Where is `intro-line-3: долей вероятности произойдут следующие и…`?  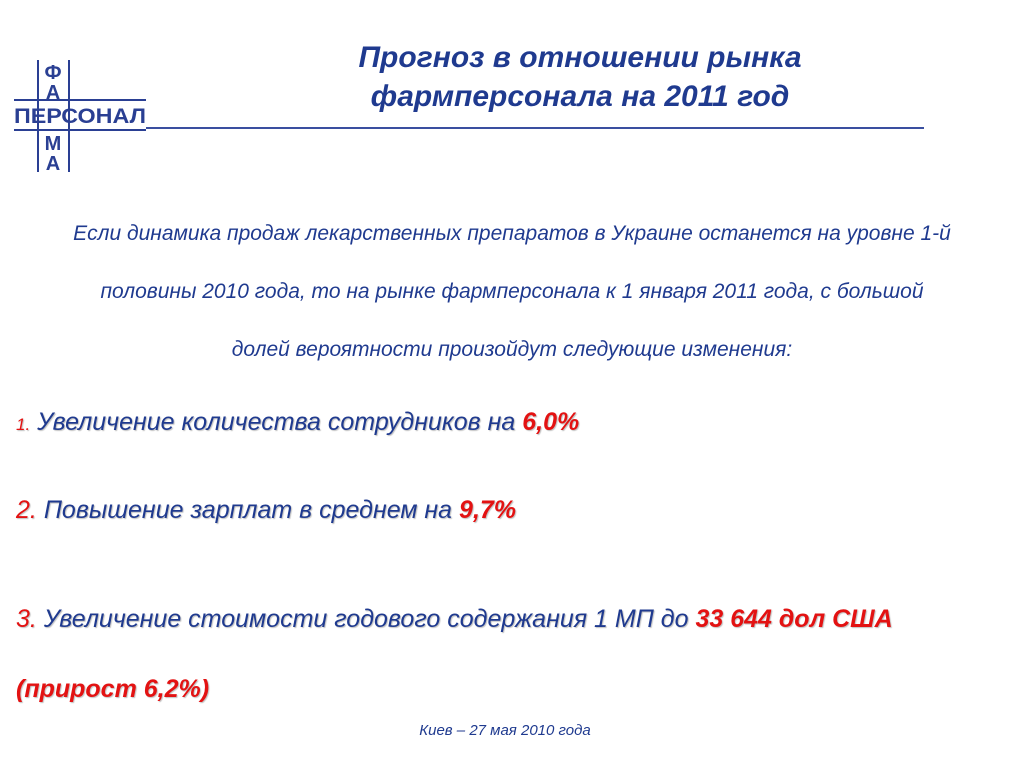 intro-line-3: долей вероятности произойдут следующие и… is located at coordinates (512, 349).